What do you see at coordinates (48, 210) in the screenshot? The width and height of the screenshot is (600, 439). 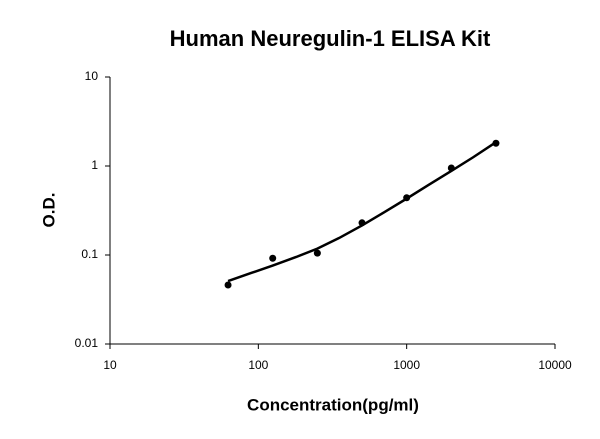 I see `y-axis-label: O.D.` at bounding box center [48, 210].